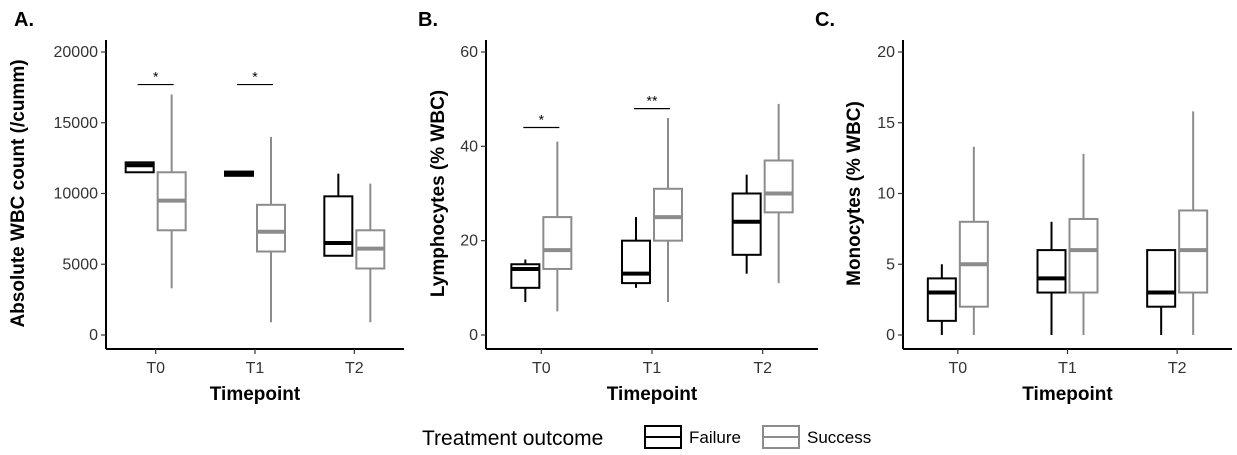  I want to click on y-tick-label: 15, so click(886, 123).